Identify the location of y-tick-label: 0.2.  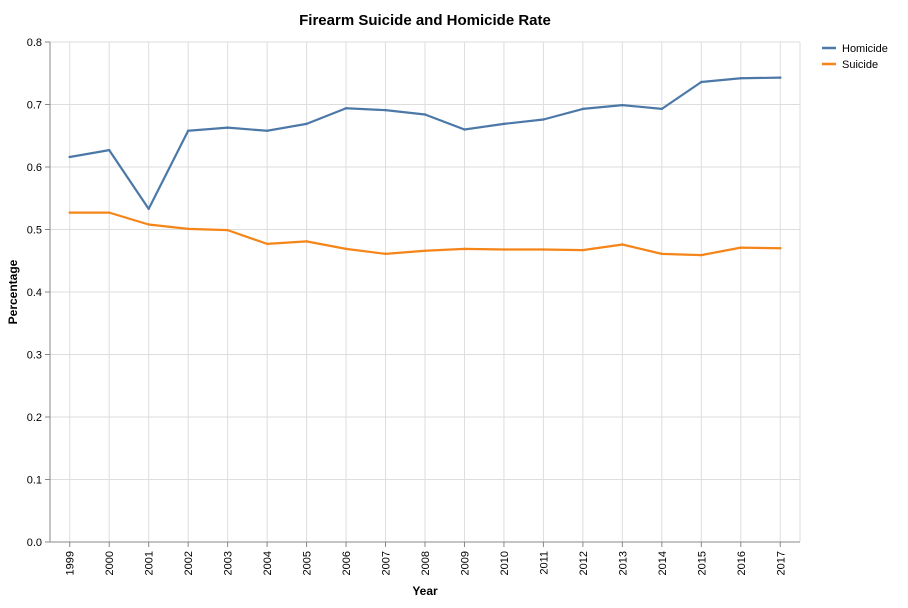
(34, 418).